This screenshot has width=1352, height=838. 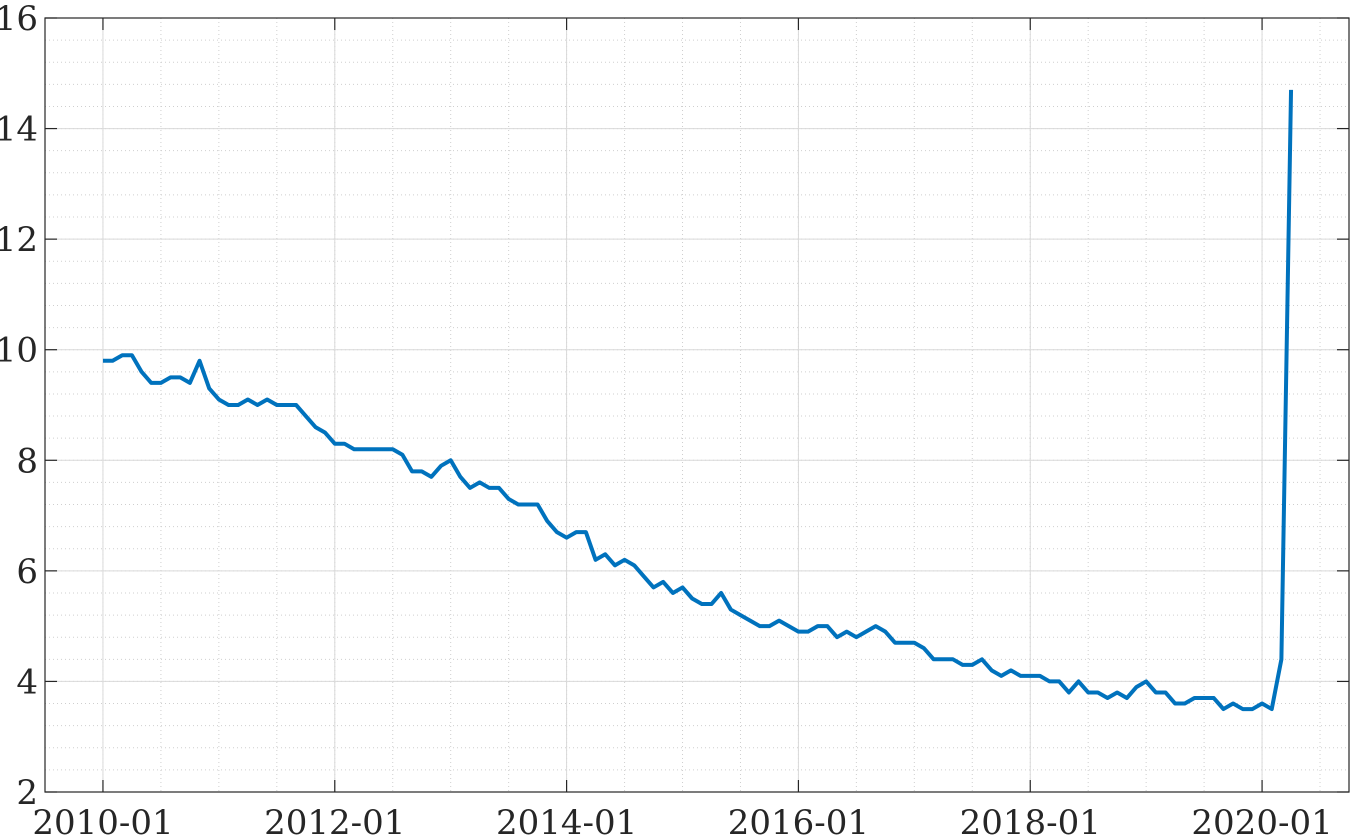 I want to click on y-tick-label: 12, so click(x=19, y=240).